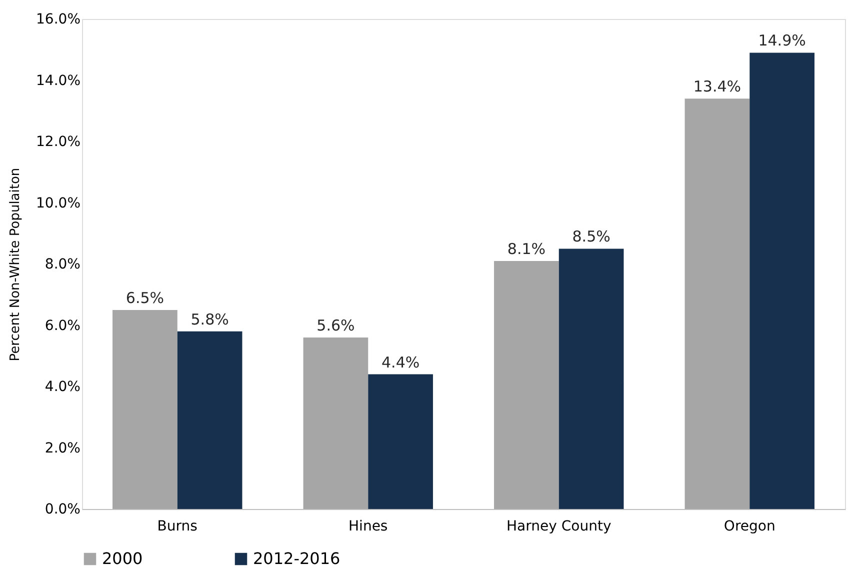  Describe the element at coordinates (16, 265) in the screenshot. I see `y-axis-title: Percent Non-White Populaiton` at that location.